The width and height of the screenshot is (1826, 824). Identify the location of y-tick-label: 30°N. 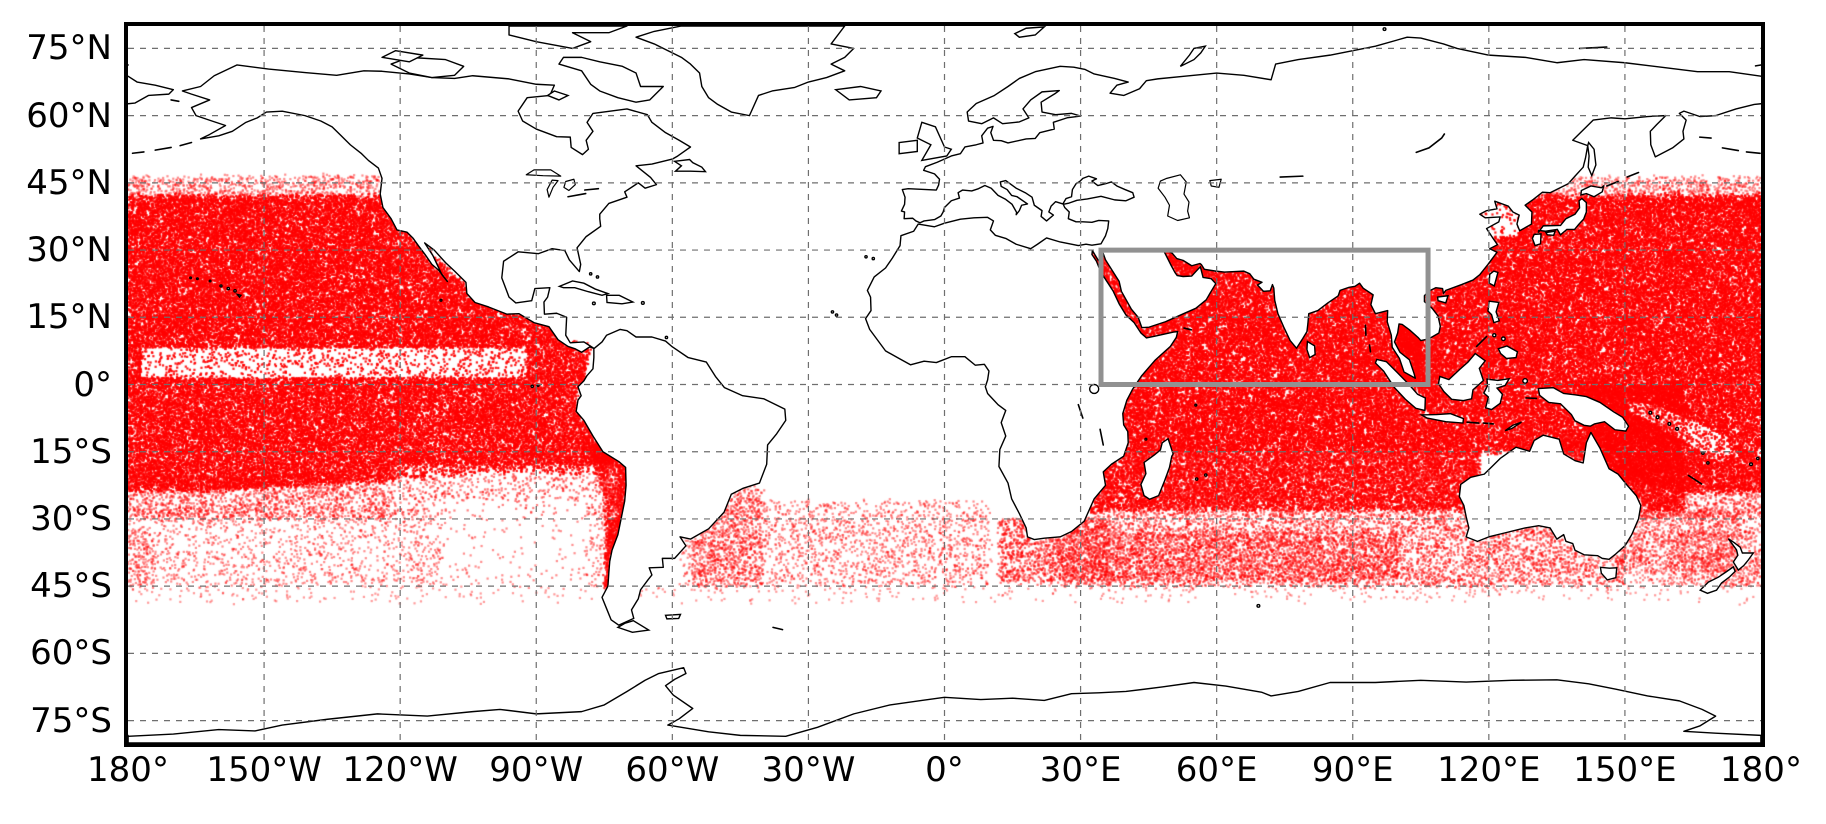
(69, 250).